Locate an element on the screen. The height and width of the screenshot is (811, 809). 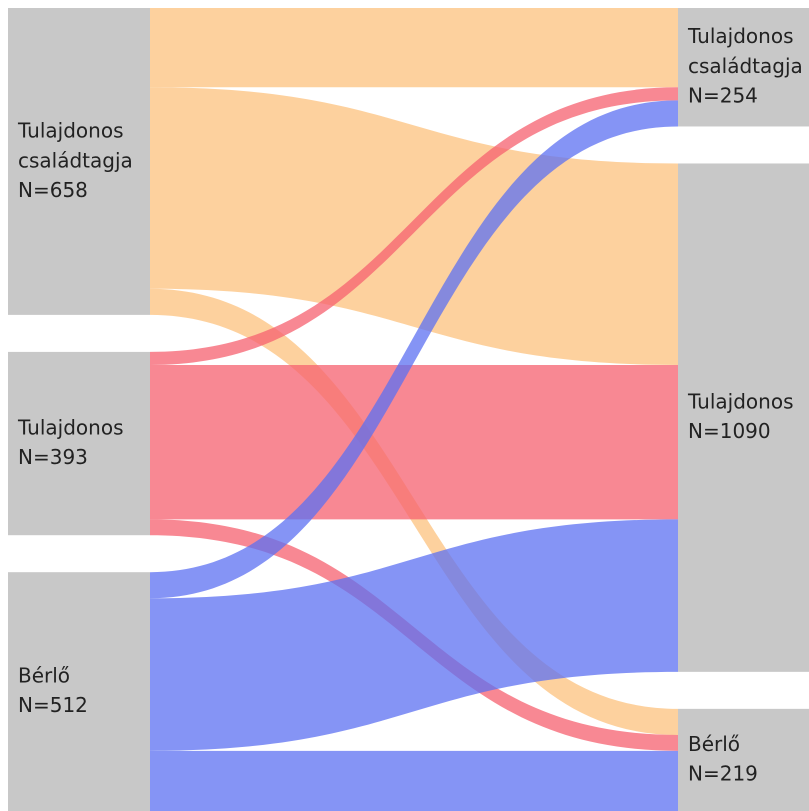
node-value-label: N=219 is located at coordinates (723, 773).